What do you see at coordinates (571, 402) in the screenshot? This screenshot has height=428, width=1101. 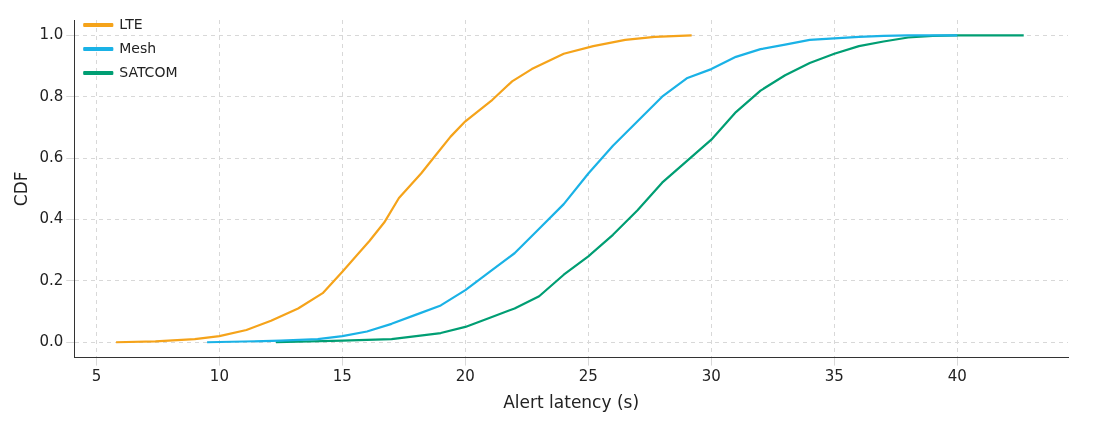 I see `x-axis-title: Alert latency (s)` at bounding box center [571, 402].